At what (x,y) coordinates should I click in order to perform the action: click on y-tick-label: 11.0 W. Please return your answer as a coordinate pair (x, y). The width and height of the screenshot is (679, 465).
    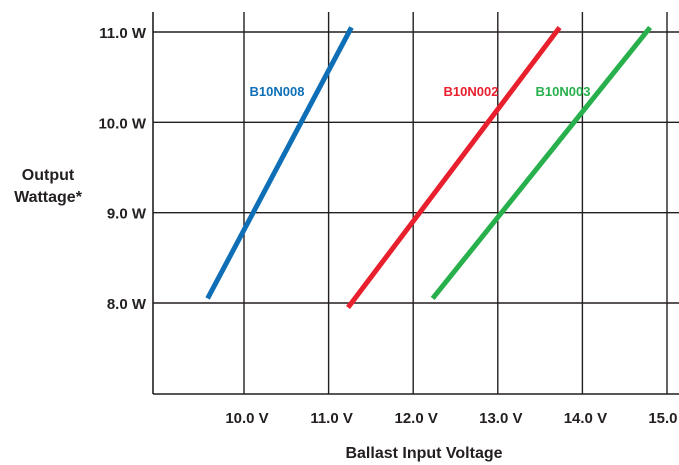
    Looking at the image, I should click on (123, 33).